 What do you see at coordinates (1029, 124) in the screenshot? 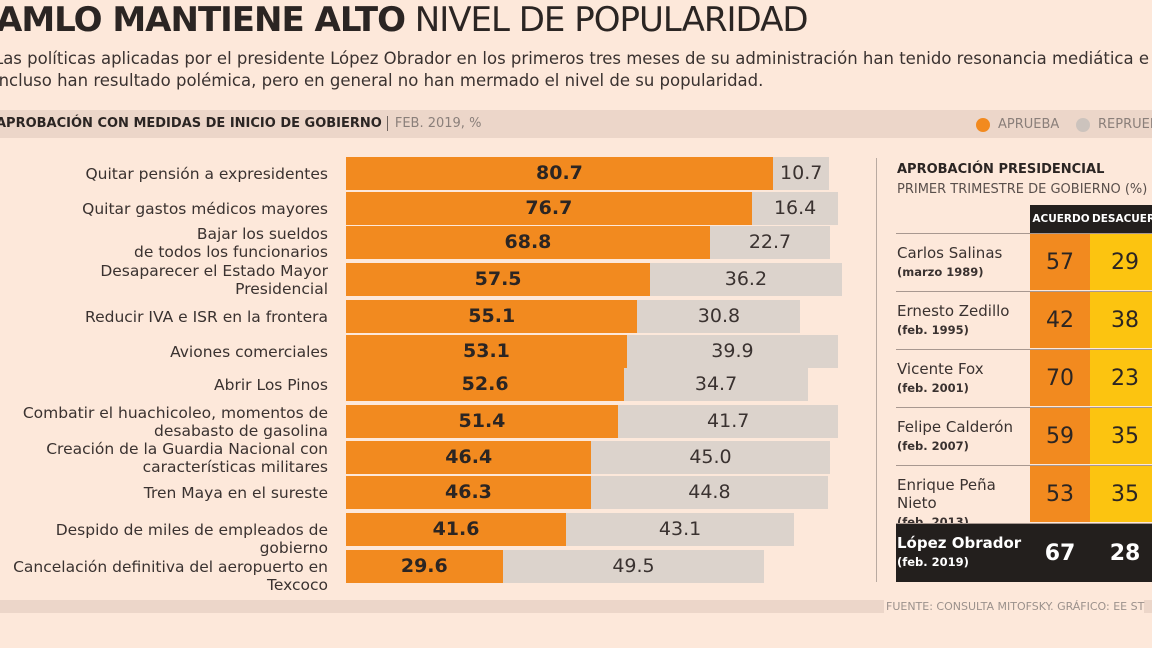
I see `legend-label: APRUEBA` at bounding box center [1029, 124].